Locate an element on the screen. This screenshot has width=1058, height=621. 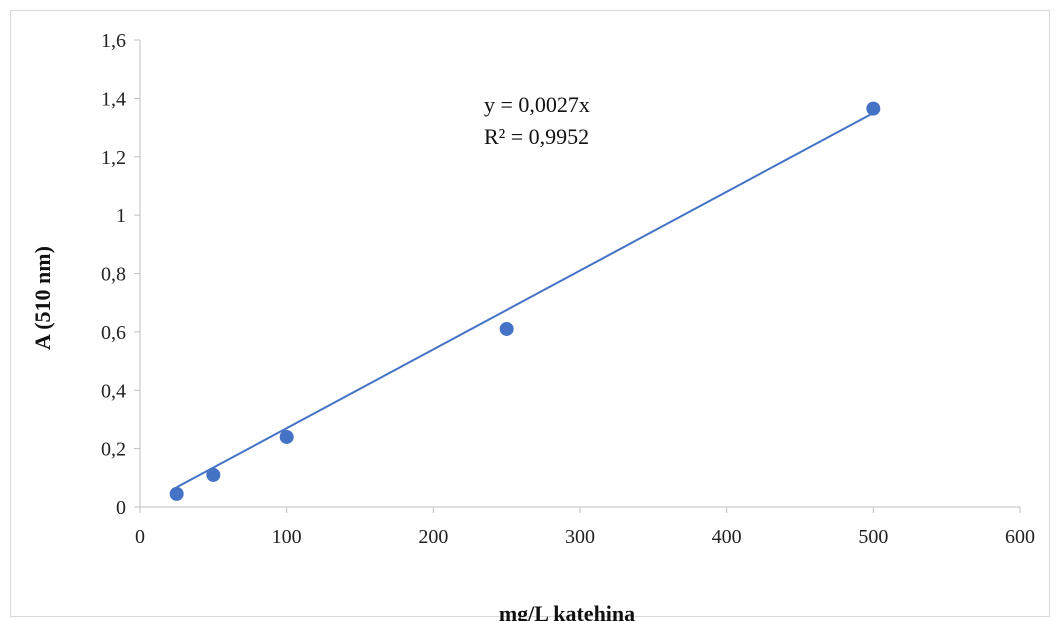
x-tick-label: 300 is located at coordinates (580, 537).